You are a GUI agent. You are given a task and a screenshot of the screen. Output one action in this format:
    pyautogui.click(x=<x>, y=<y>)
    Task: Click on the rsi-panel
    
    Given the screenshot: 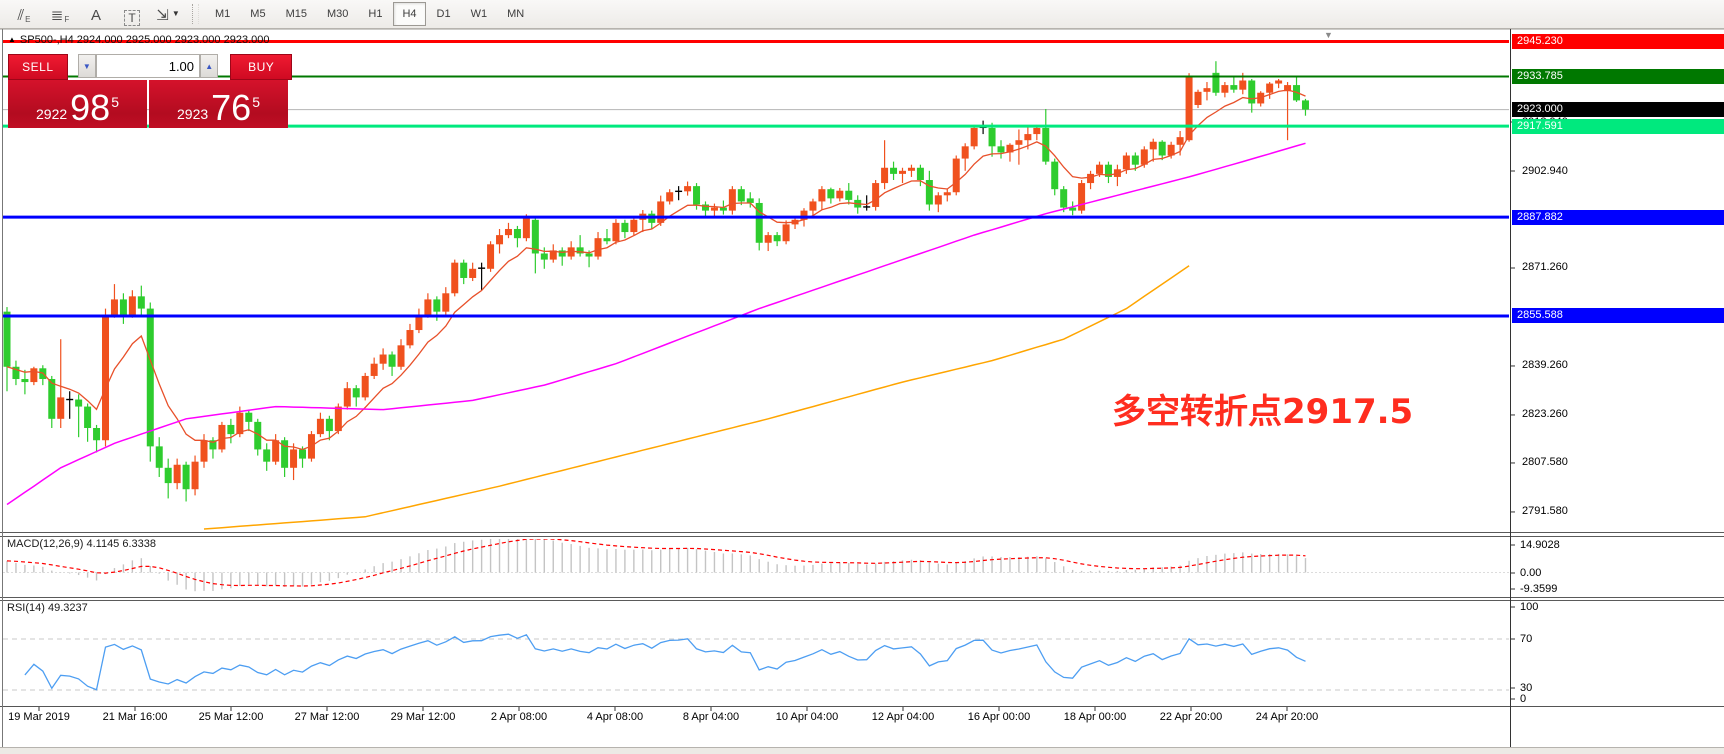 What is the action you would take?
    pyautogui.click(x=756, y=662)
    